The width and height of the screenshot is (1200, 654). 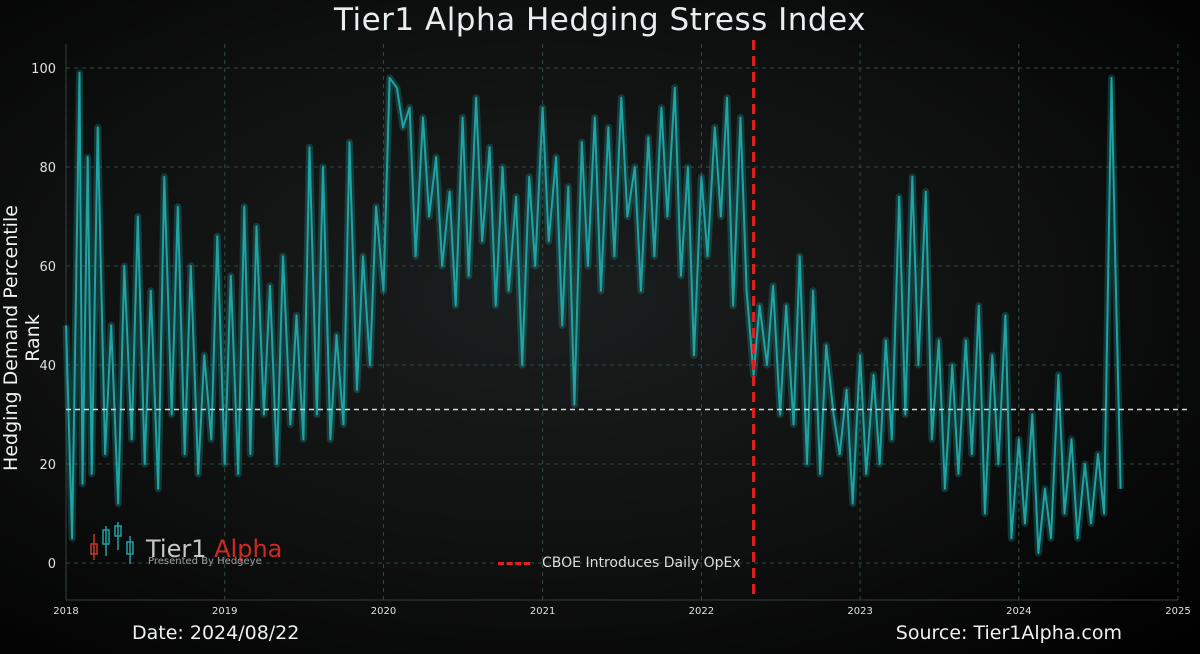 What do you see at coordinates (514, 563) in the screenshot?
I see `legend-dashed-red-swatch` at bounding box center [514, 563].